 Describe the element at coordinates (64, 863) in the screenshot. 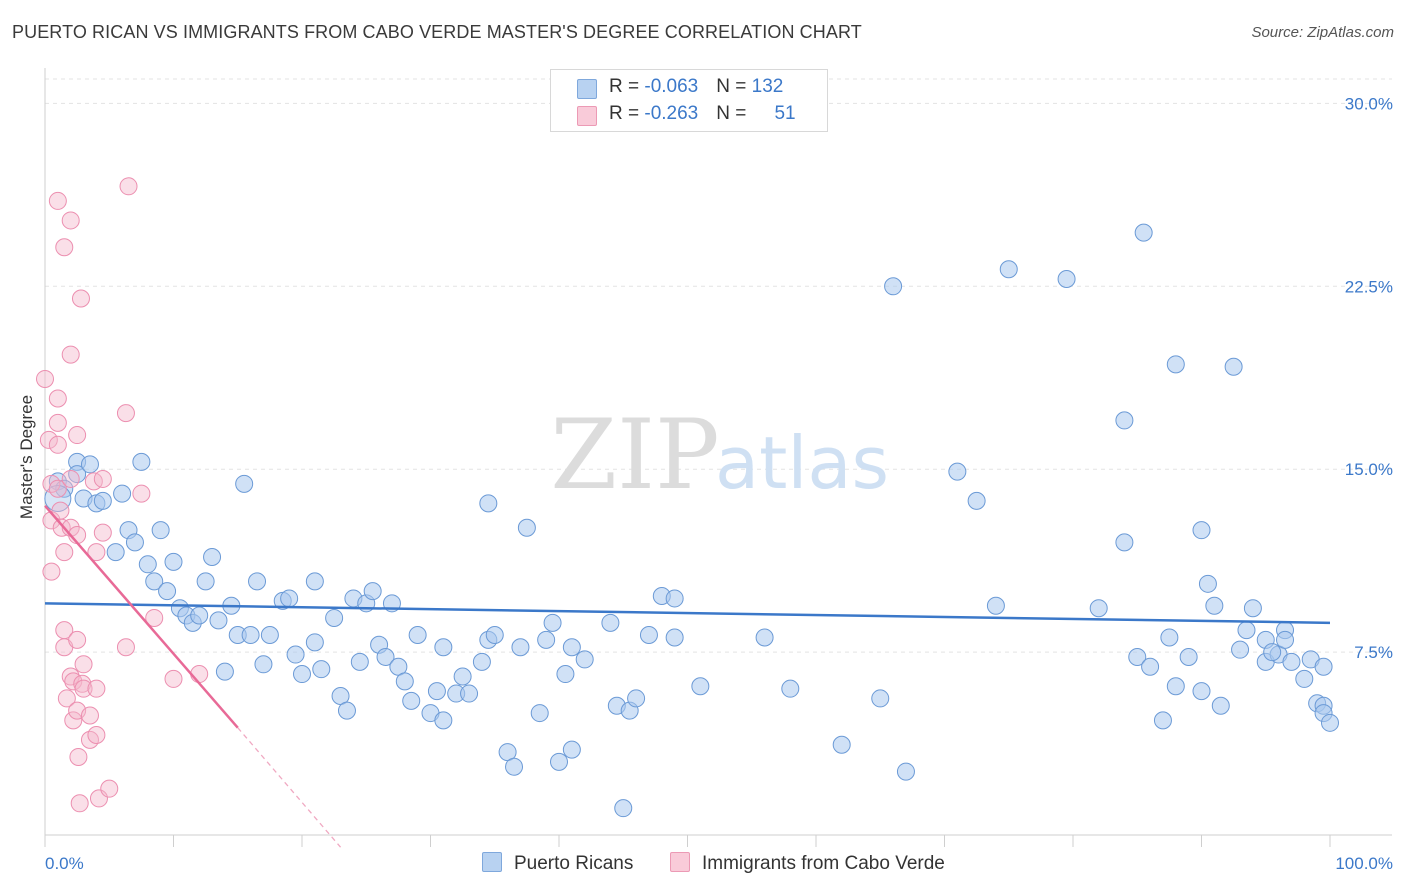

I see `x-tick-label-min: 0.0%` at that location.